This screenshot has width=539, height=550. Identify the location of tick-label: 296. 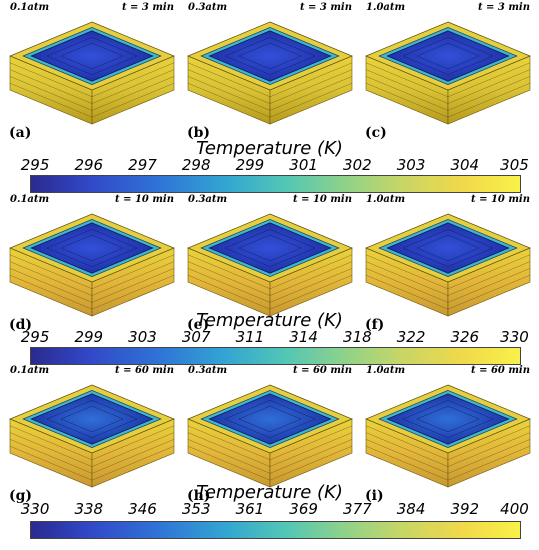
(89, 165).